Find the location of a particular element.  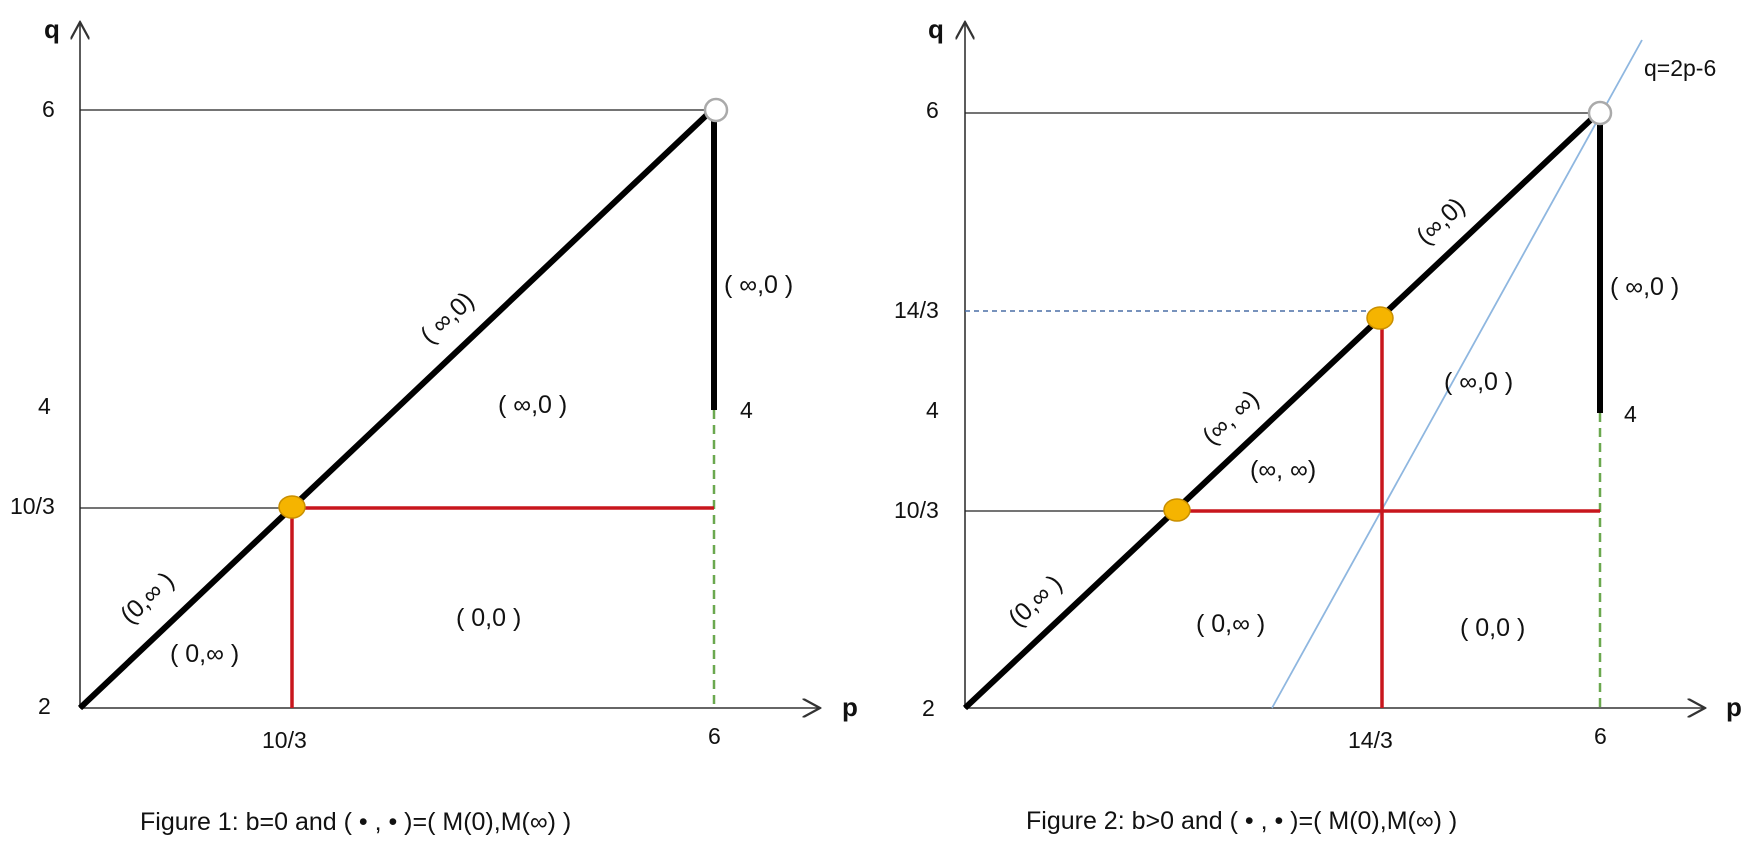

fig1-region-lower-right: ( 0,0 ) is located at coordinates (488, 618).